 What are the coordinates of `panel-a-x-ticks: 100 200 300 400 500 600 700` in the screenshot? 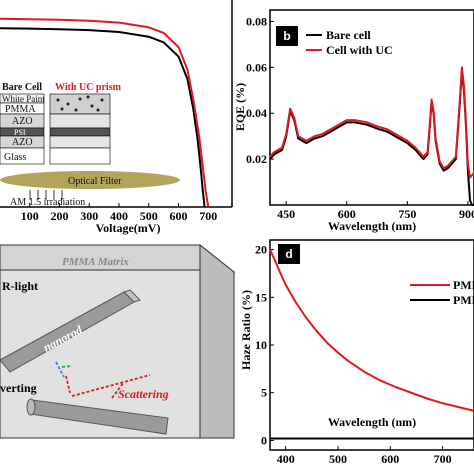 It's located at (119, 213).